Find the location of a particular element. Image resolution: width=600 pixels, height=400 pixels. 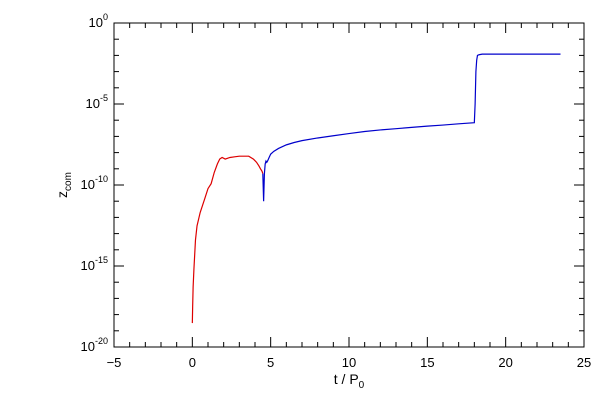

x-axis-title-main: t / P is located at coordinates (346, 379).